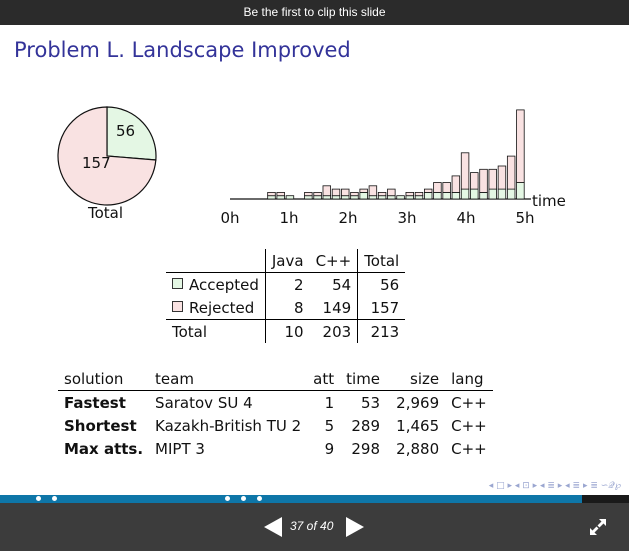 The width and height of the screenshot is (629, 551). I want to click on fullscreen-icon, so click(598, 527).